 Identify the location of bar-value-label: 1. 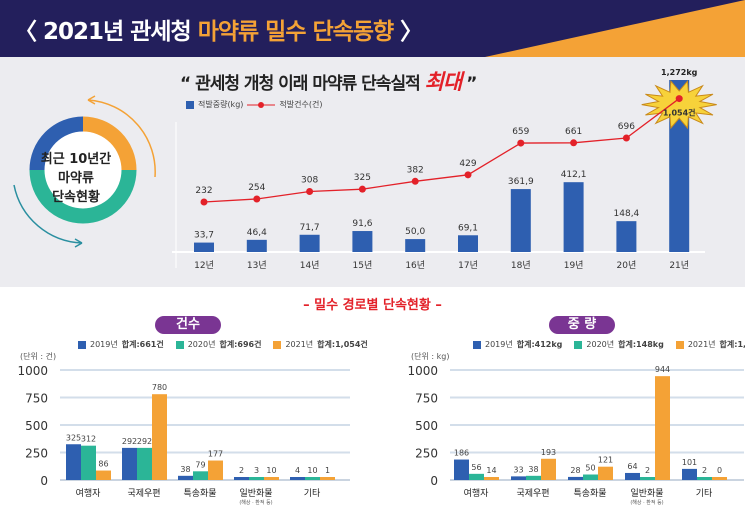
(327, 470).